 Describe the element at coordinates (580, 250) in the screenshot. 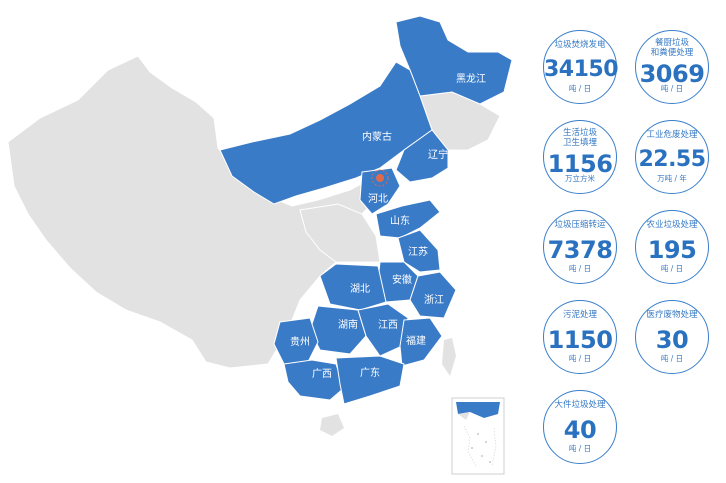

I see `stat-value: 7378` at that location.